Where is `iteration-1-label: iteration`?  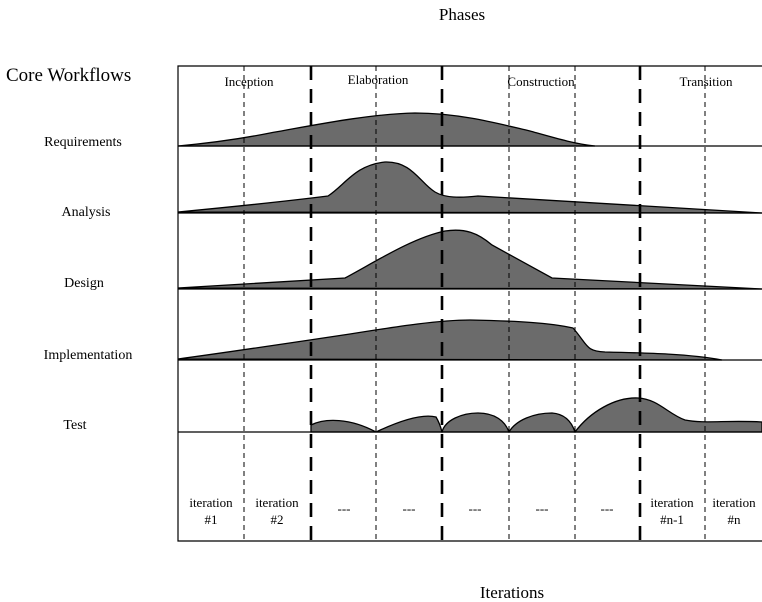 iteration-1-label: iteration is located at coordinates (211, 502).